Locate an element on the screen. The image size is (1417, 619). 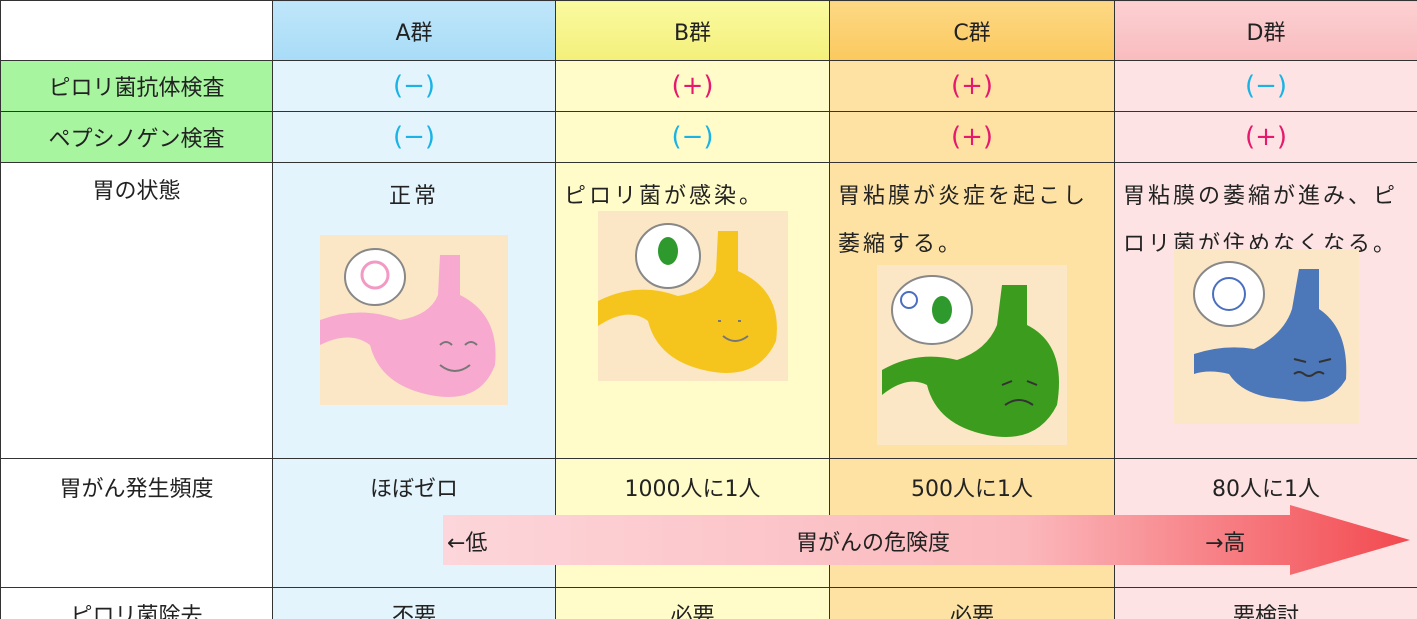
cell: ピロリ菌が感染。 is located at coordinates (692, 310).